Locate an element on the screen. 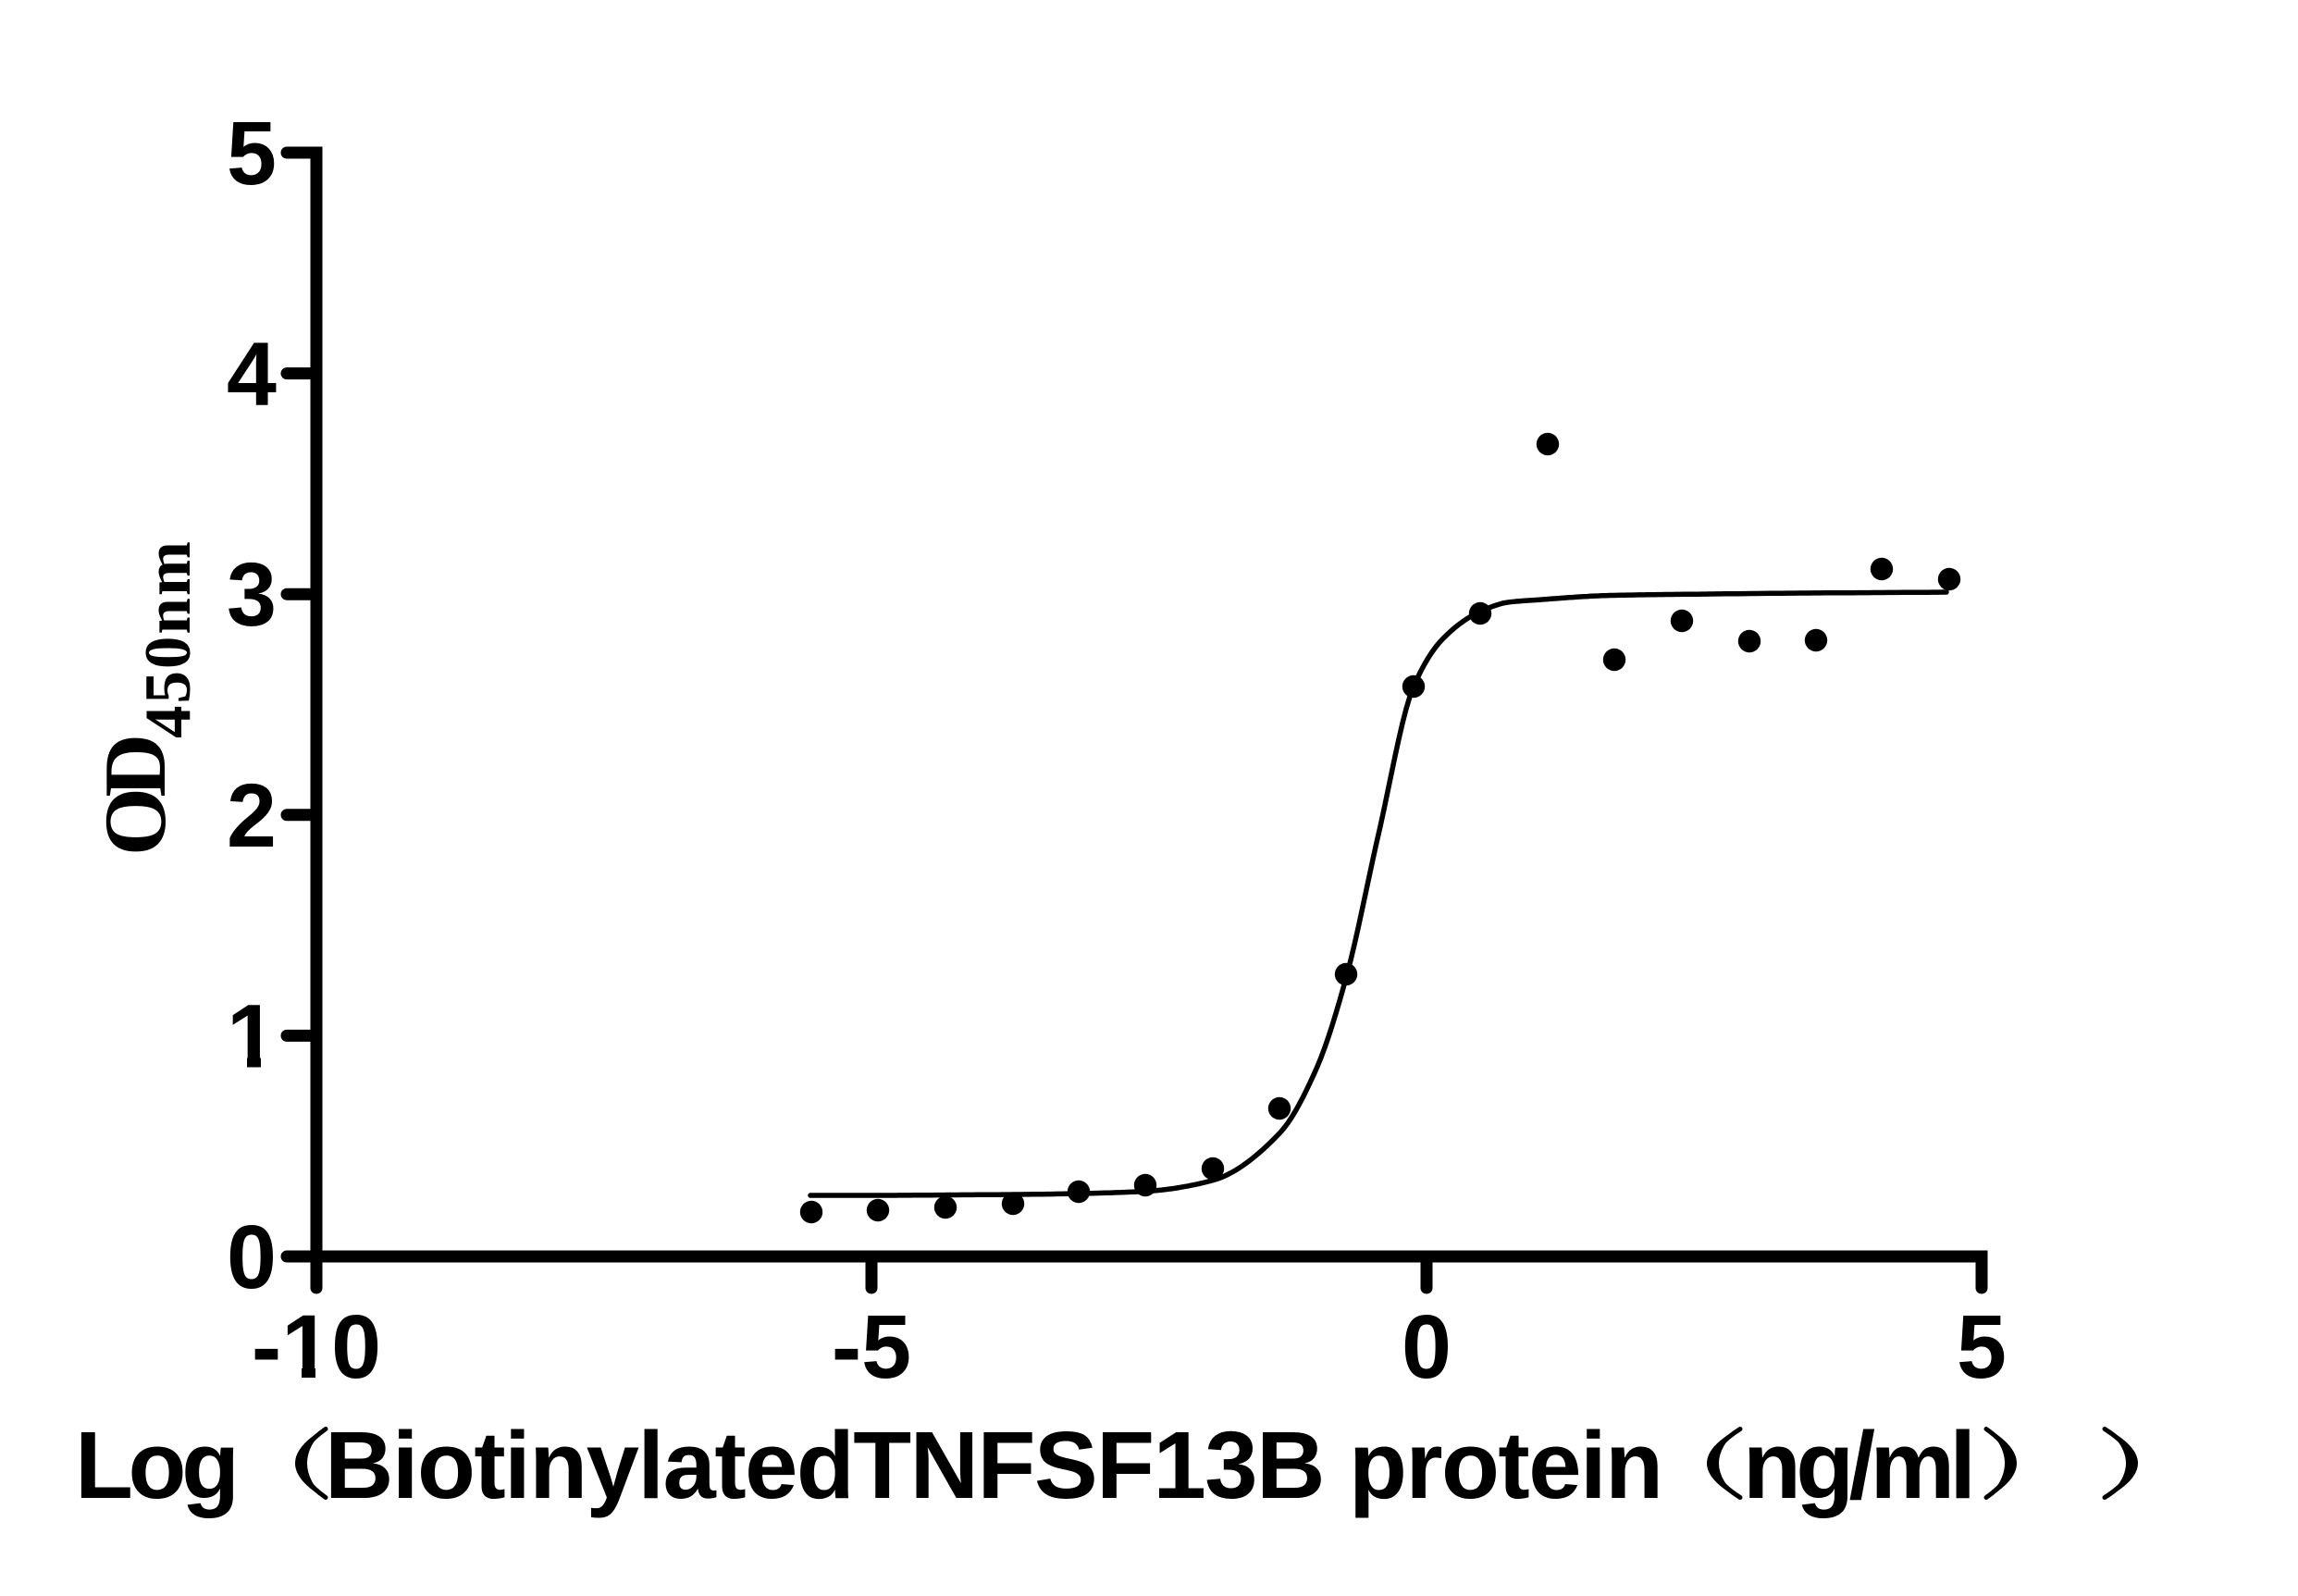 The width and height of the screenshot is (2298, 1596). svg-text: 450nm is located at coordinates (168, 639).